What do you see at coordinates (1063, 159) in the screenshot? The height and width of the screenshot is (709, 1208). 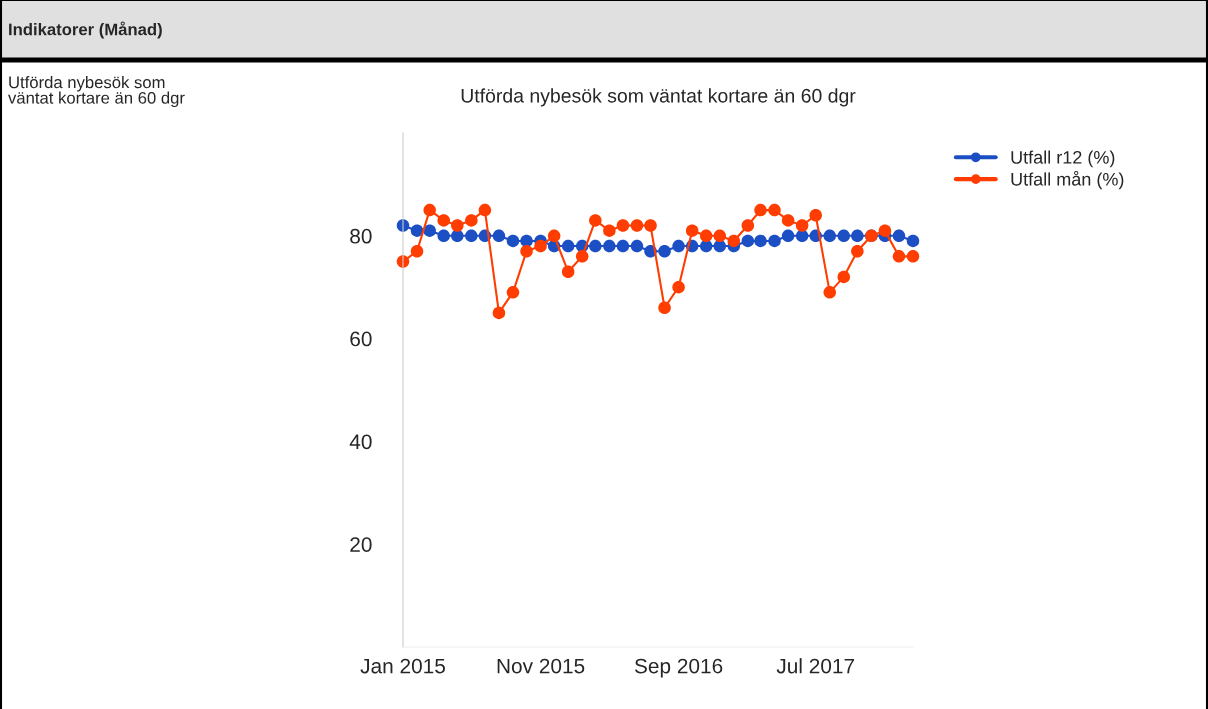 I see `legend-label: Utfall r12 (%)` at bounding box center [1063, 159].